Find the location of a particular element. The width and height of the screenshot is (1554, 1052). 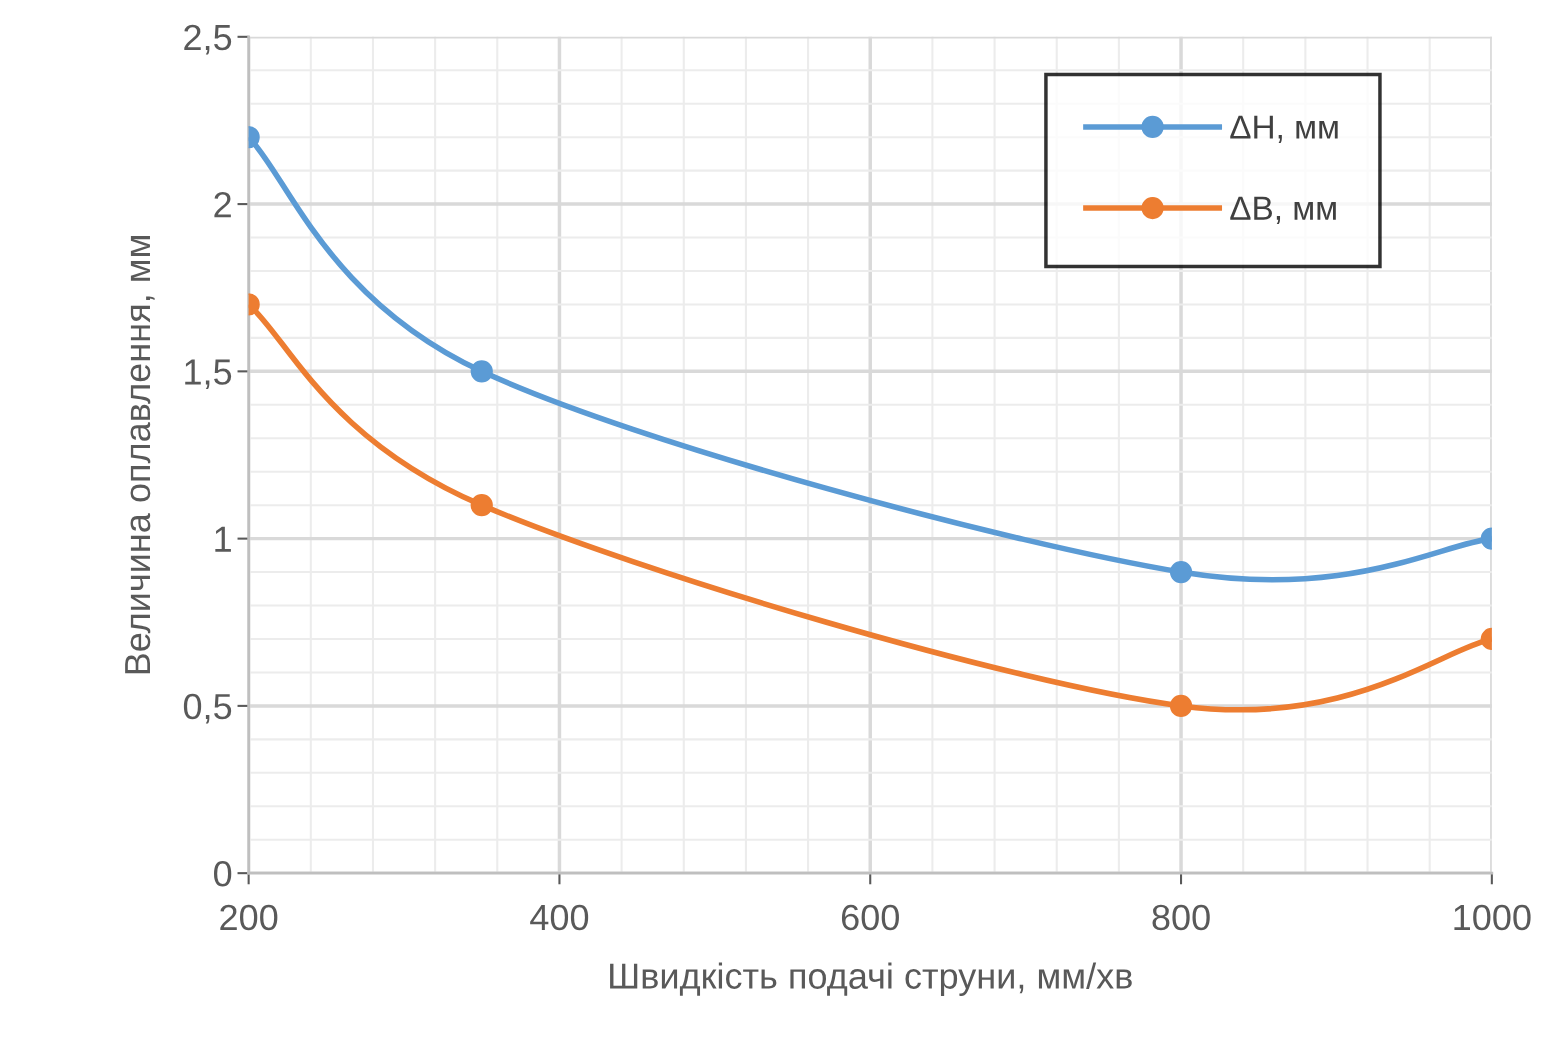

x-tick-label: 600 is located at coordinates (870, 917).